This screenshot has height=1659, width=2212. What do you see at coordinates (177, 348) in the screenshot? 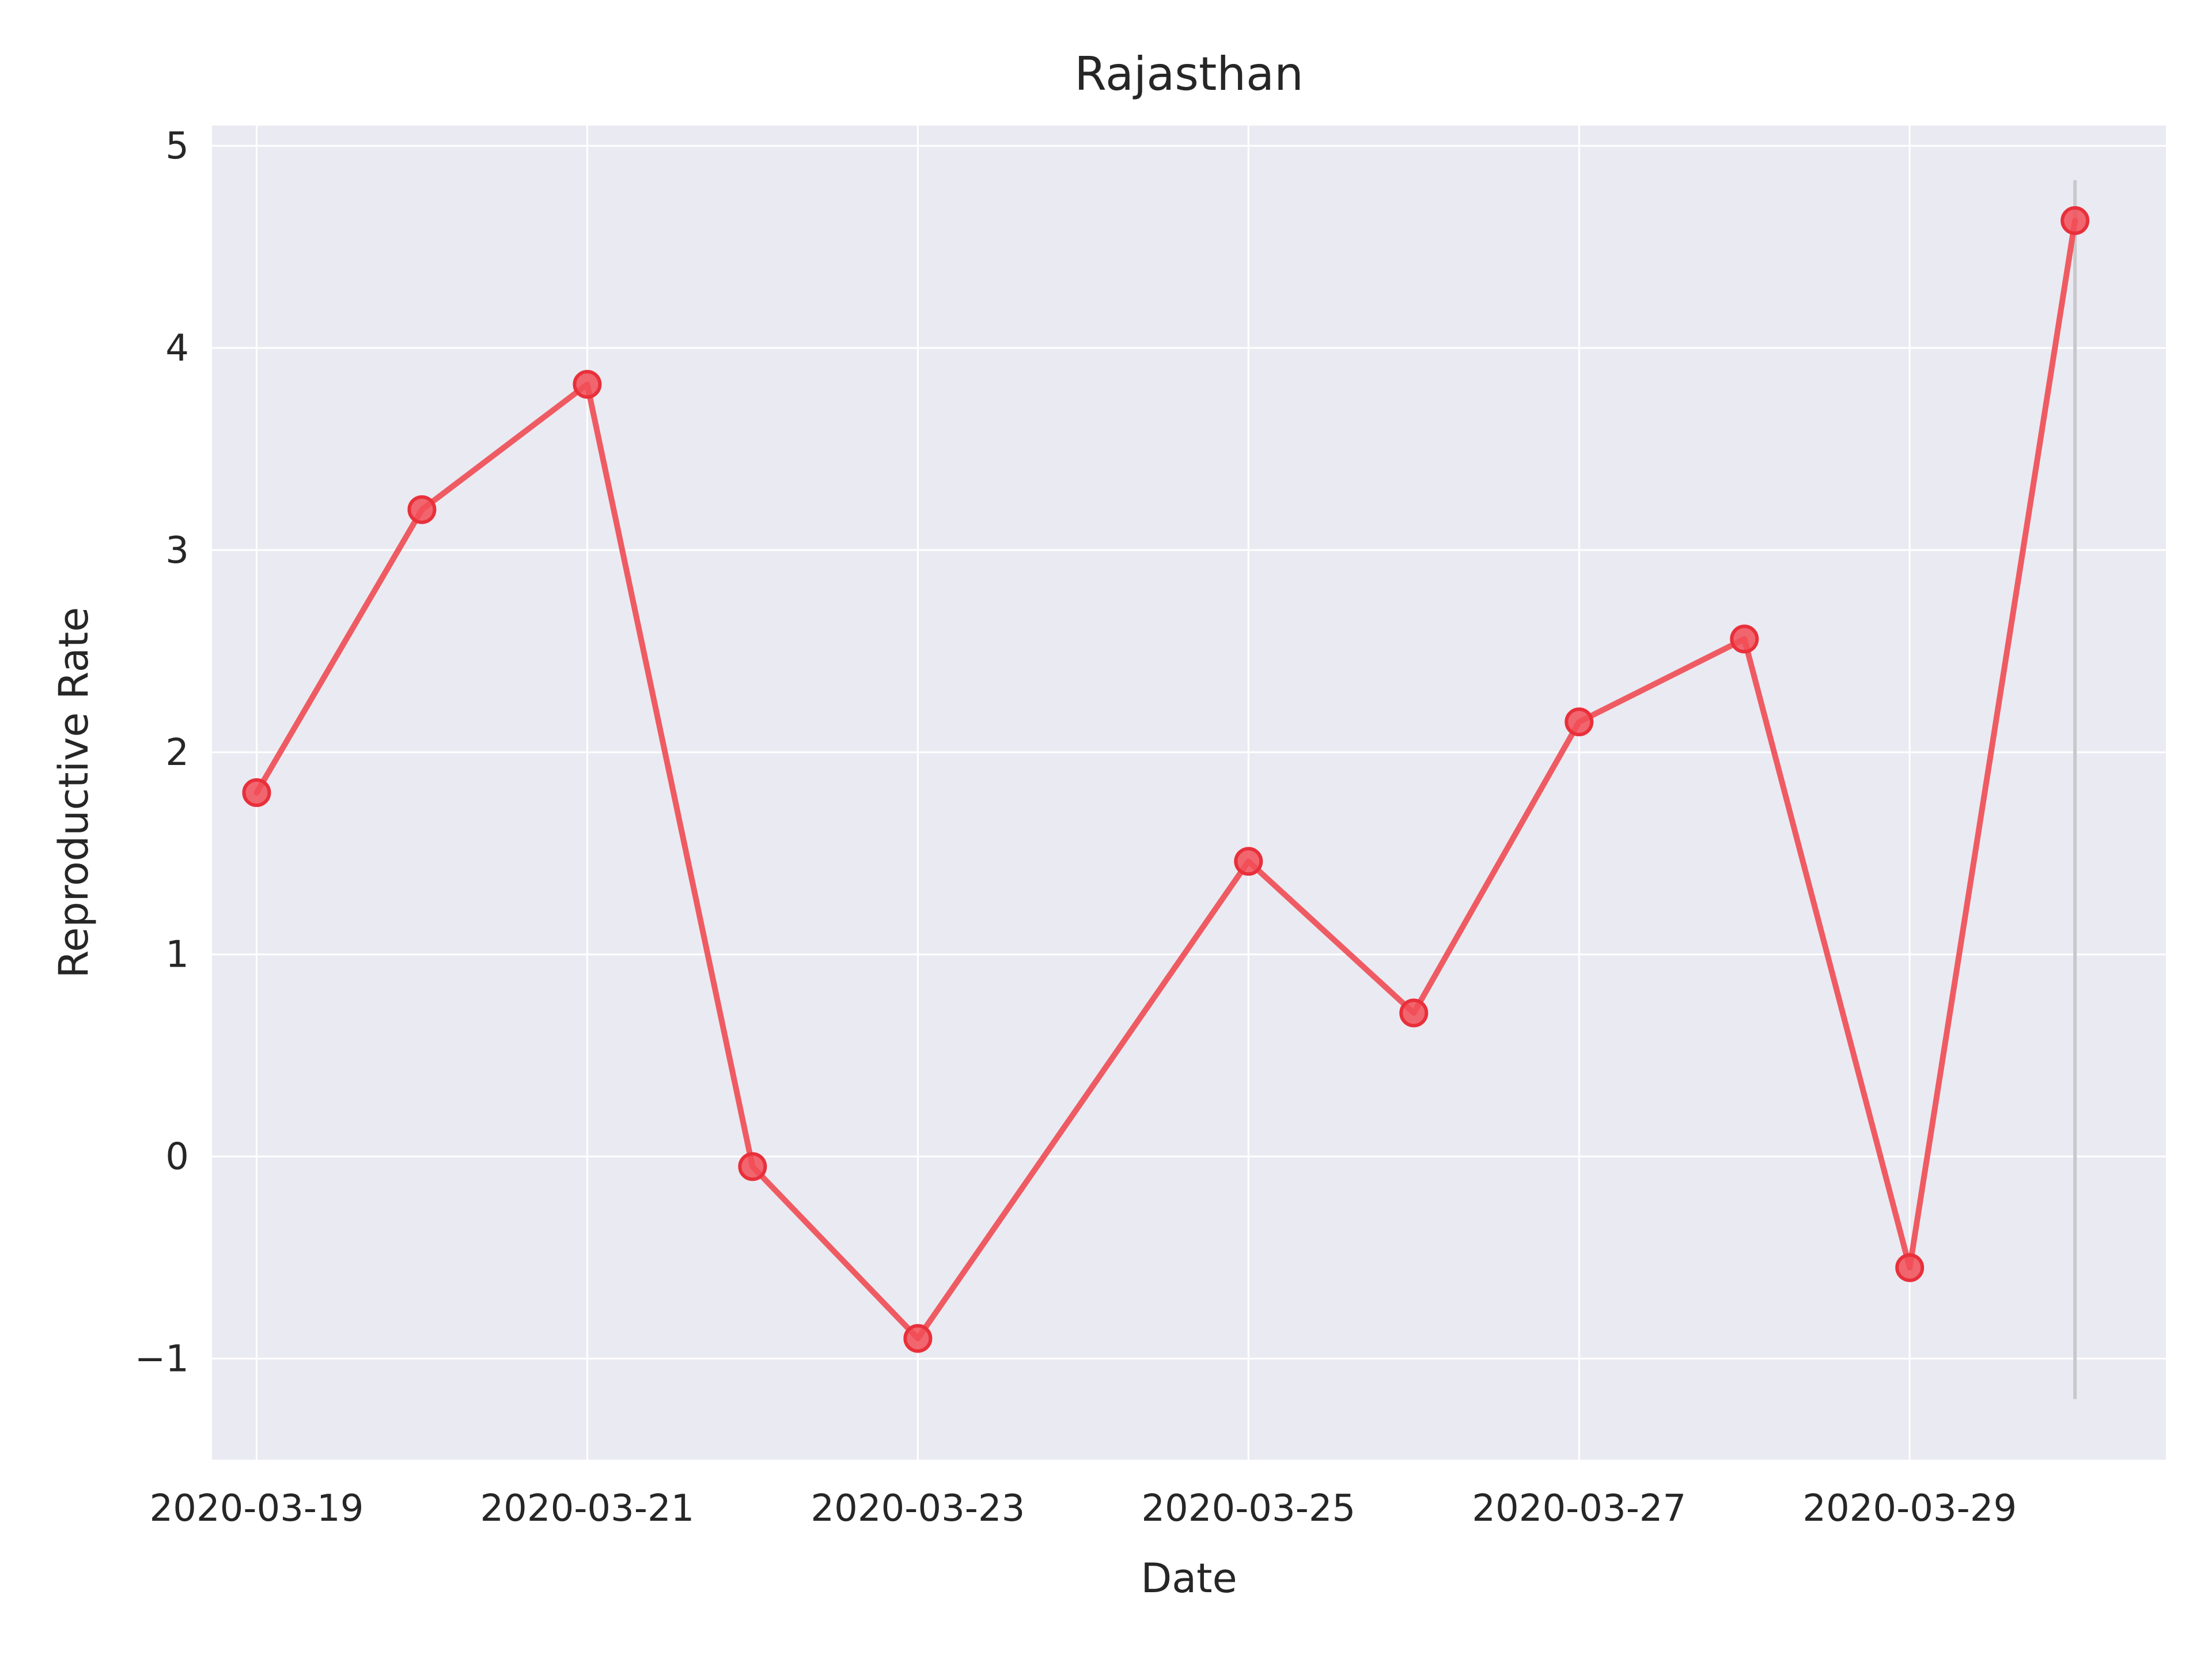
I see `y-tick-label: 4` at bounding box center [177, 348].